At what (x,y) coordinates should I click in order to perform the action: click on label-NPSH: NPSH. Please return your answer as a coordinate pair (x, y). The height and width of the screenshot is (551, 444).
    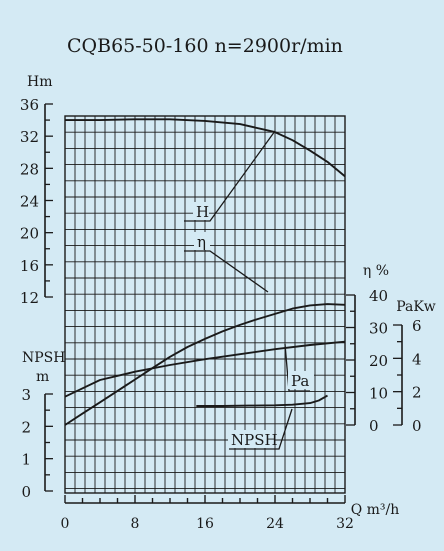
    Looking at the image, I should click on (254, 440).